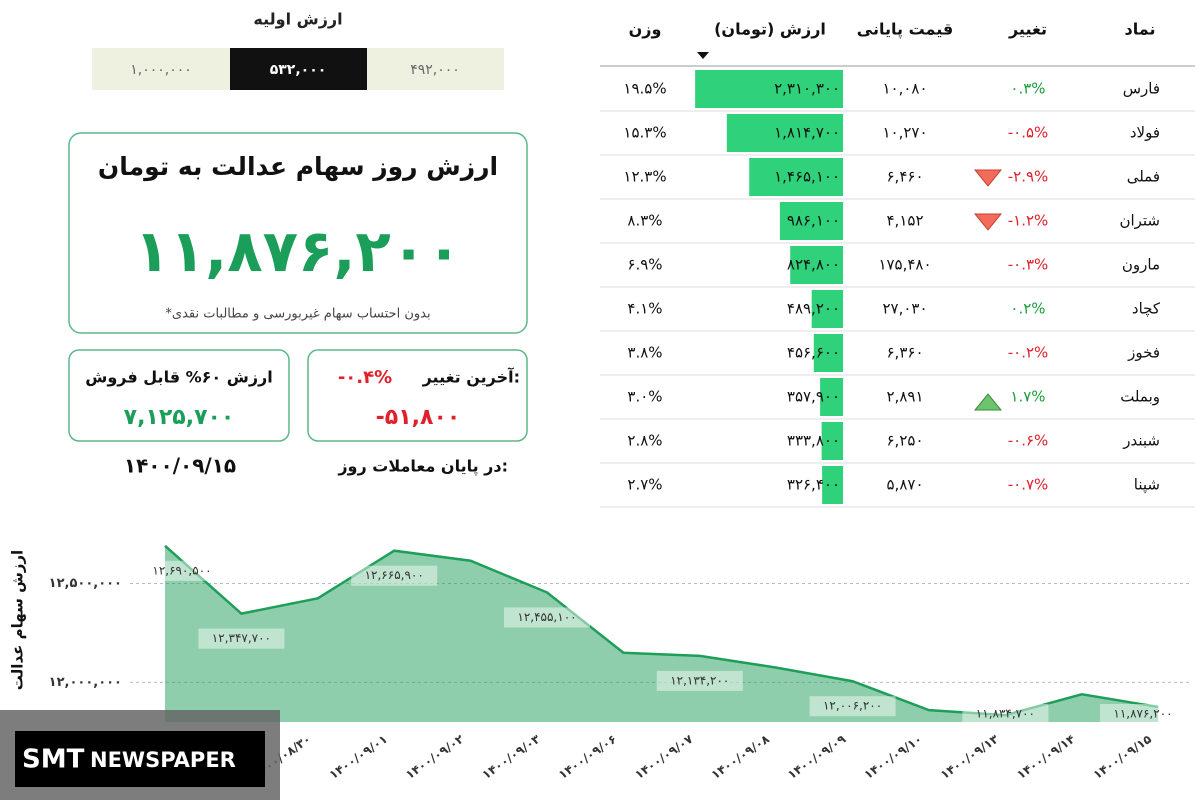  What do you see at coordinates (904, 265) in the screenshot?
I see `price: ۱۷۵,۴۸۰` at bounding box center [904, 265].